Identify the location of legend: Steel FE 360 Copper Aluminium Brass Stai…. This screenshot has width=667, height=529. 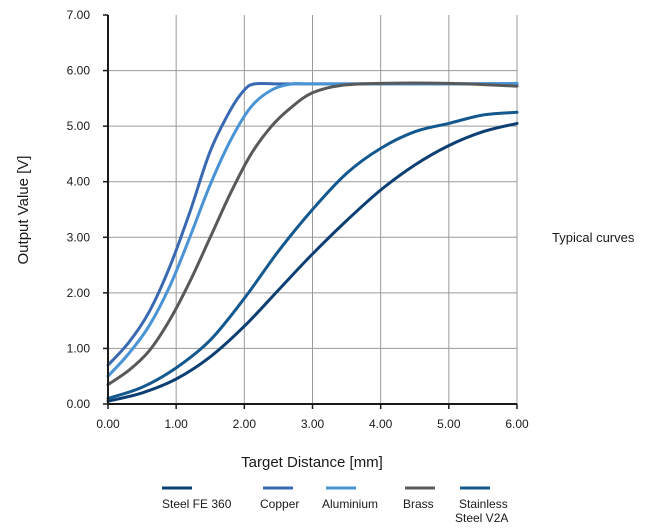
(335, 505).